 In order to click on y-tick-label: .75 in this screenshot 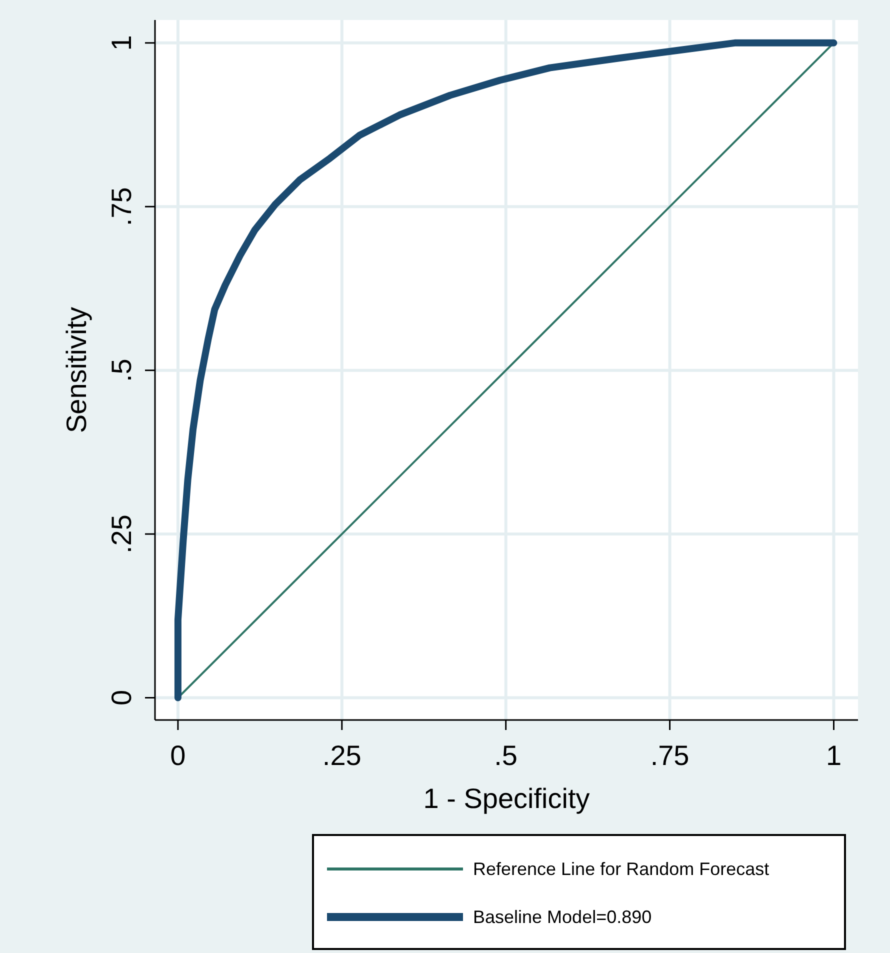, I will do `click(121, 206)`.